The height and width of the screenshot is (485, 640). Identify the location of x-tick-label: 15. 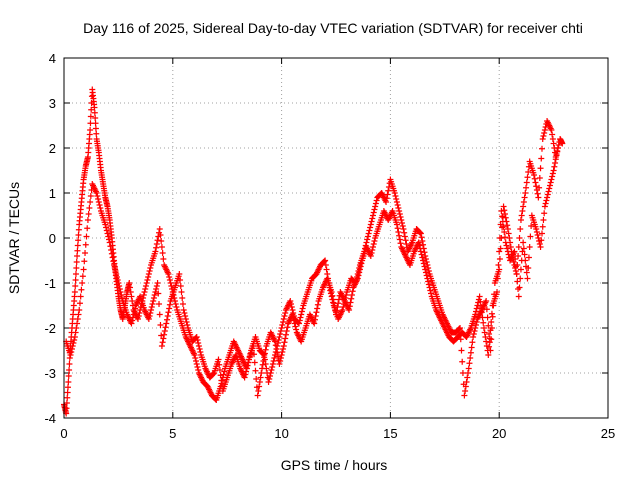
(390, 433).